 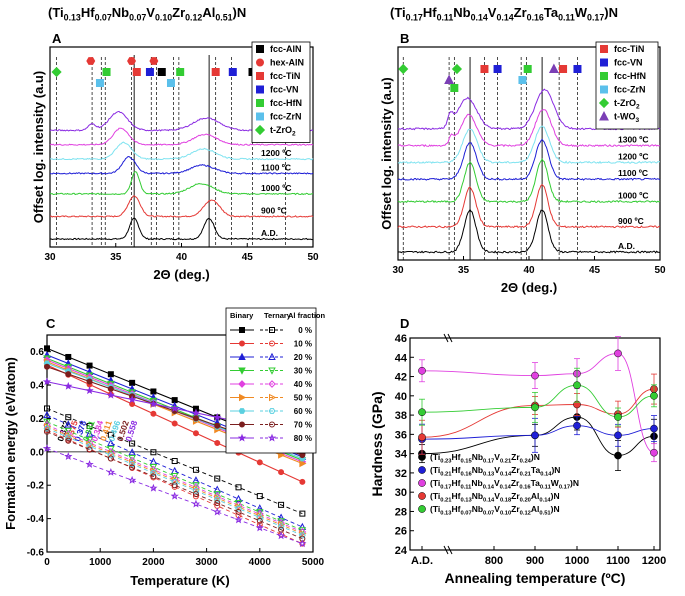 What do you see at coordinates (506, 500) in the screenshot?
I see `subscript: 0.18` at bounding box center [506, 500].